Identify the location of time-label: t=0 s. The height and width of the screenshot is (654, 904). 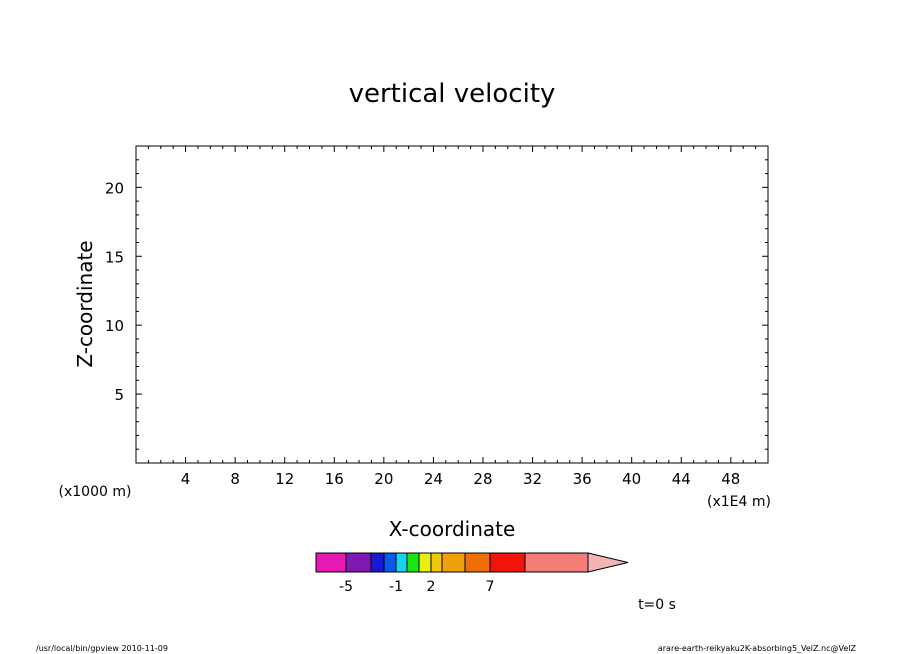
(657, 605).